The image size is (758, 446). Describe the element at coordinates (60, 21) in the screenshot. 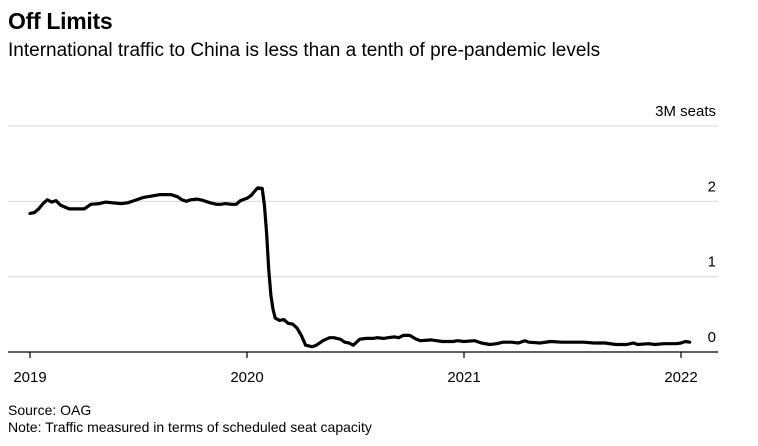

I see `chart-title: Off Limits` at that location.